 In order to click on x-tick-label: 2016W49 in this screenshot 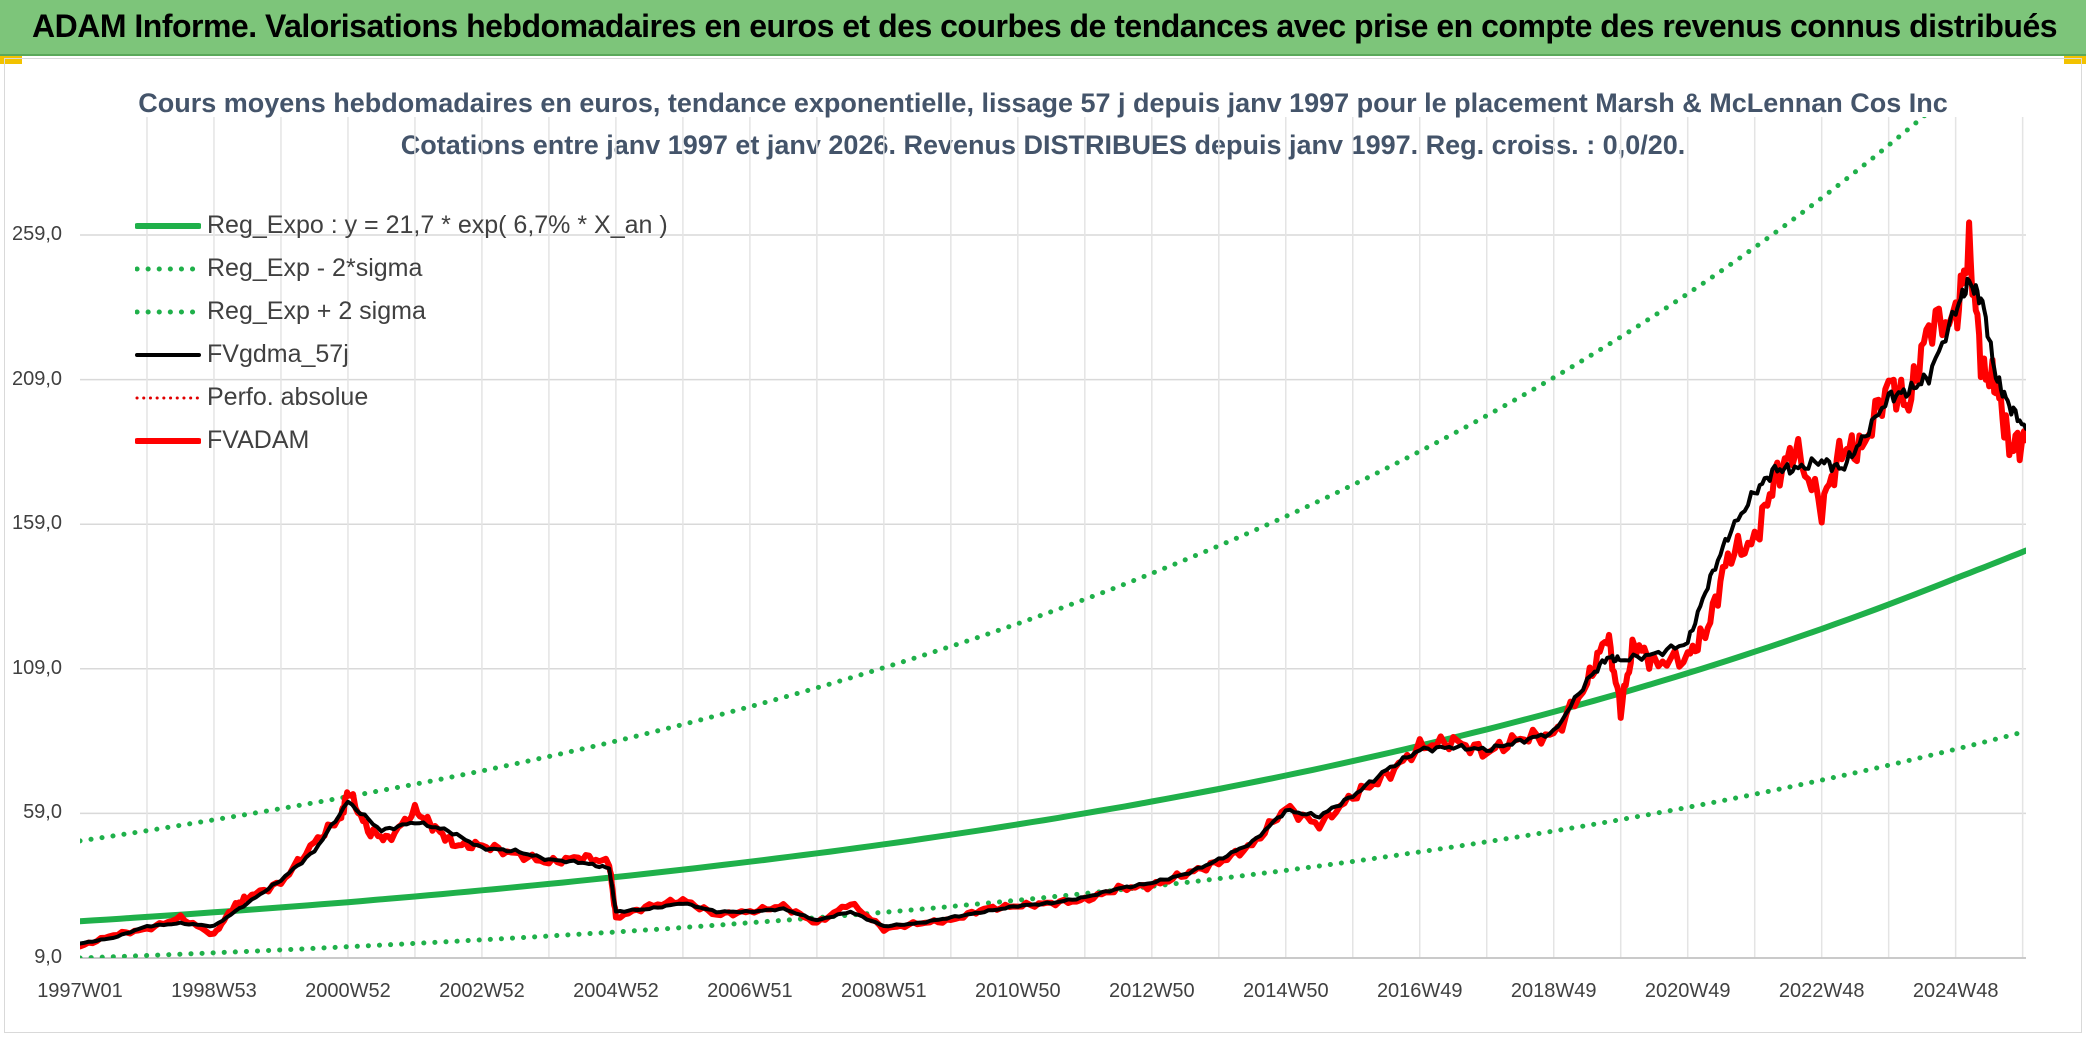, I will do `click(1419, 991)`.